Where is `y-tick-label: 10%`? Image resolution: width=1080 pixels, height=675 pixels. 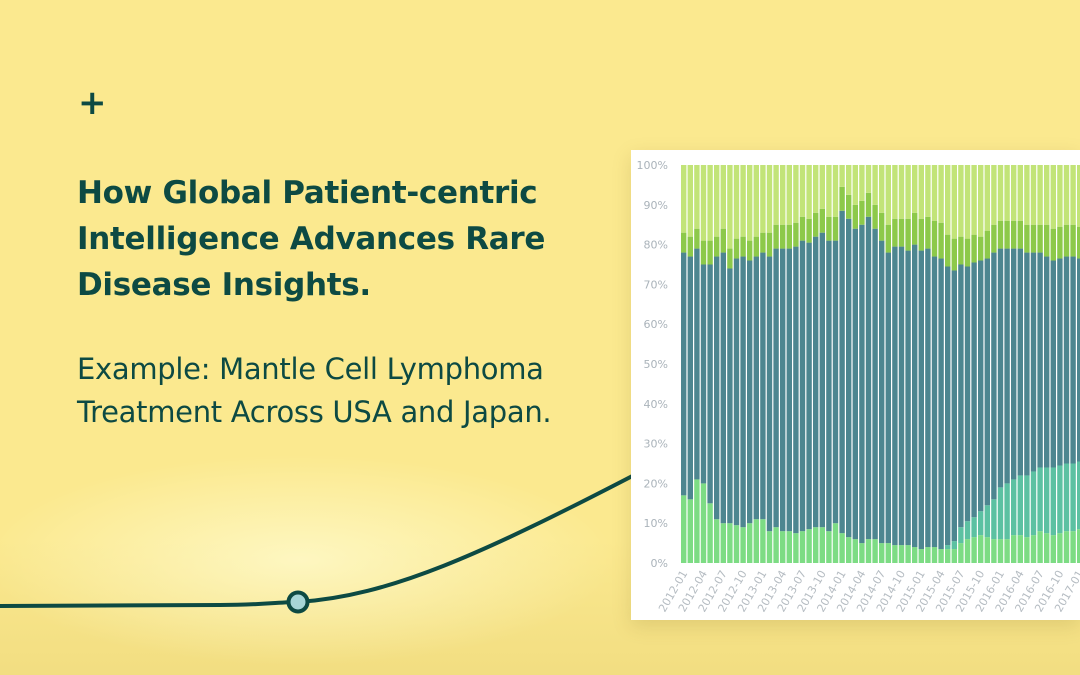
y-tick-label: 10% is located at coordinates (656, 523).